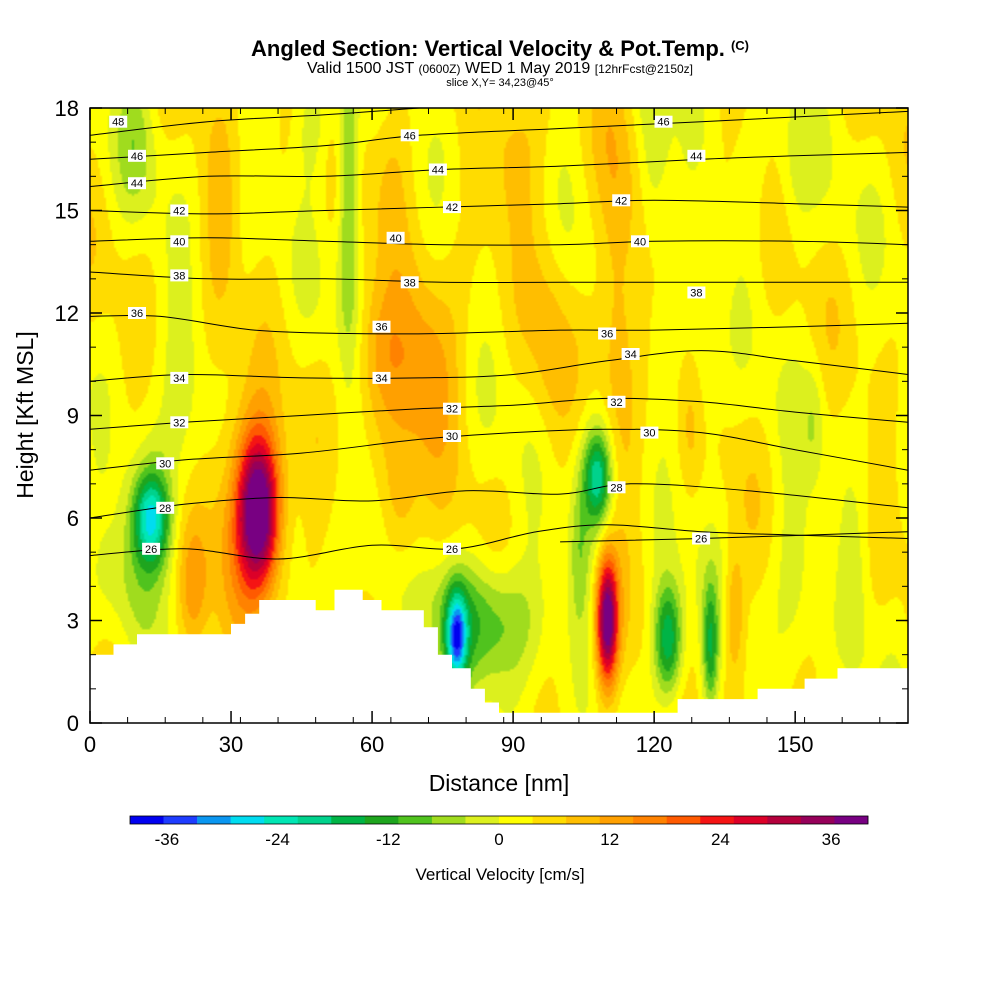  I want to click on colorbar-tick-label: 24, so click(720, 839).